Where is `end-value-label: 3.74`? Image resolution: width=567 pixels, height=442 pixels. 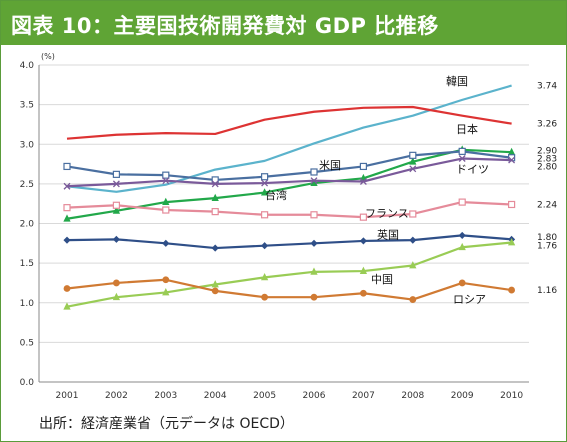 end-value-label: 3.74 is located at coordinates (547, 87).